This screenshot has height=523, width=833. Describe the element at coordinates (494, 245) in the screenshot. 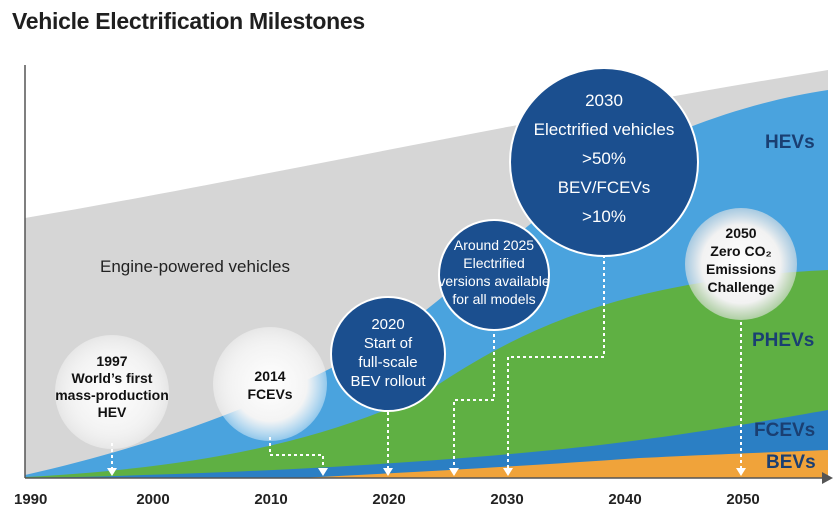

I see `milestone-2025-line: Around 2025` at that location.